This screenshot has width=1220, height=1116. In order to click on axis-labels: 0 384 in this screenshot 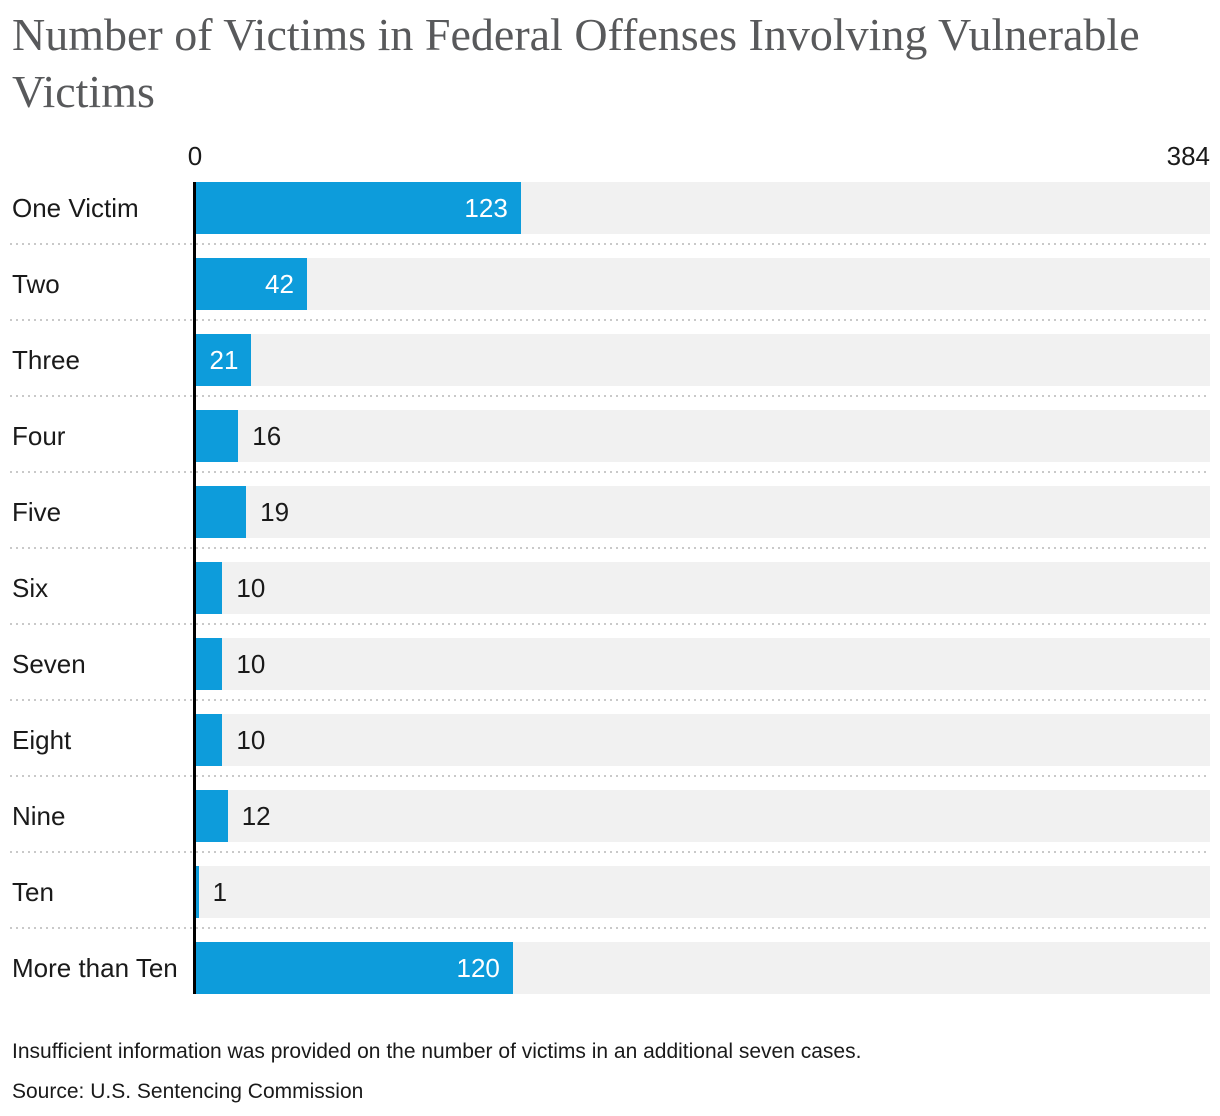, I will do `click(605, 156)`.